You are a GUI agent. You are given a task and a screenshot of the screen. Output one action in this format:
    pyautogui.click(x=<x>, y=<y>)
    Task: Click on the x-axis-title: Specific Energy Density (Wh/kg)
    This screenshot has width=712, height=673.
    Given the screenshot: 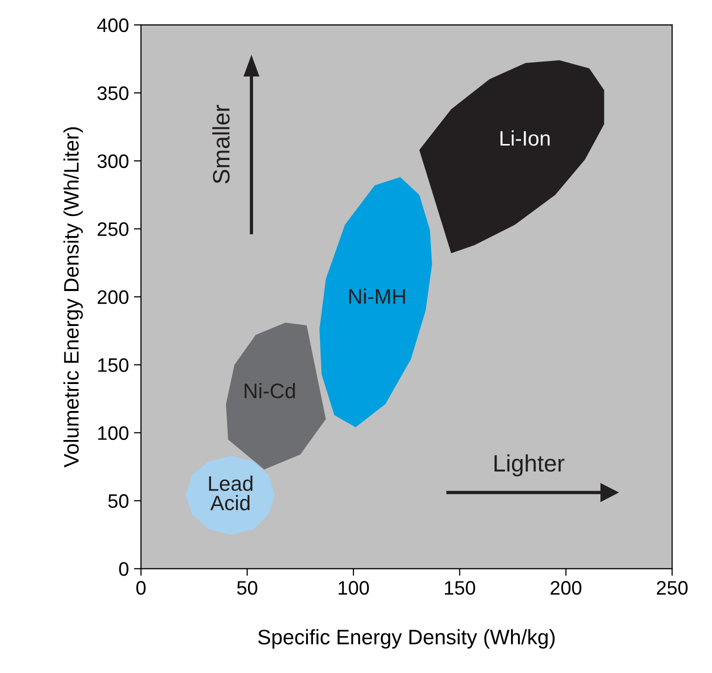 What is the action you would take?
    pyautogui.click(x=406, y=639)
    